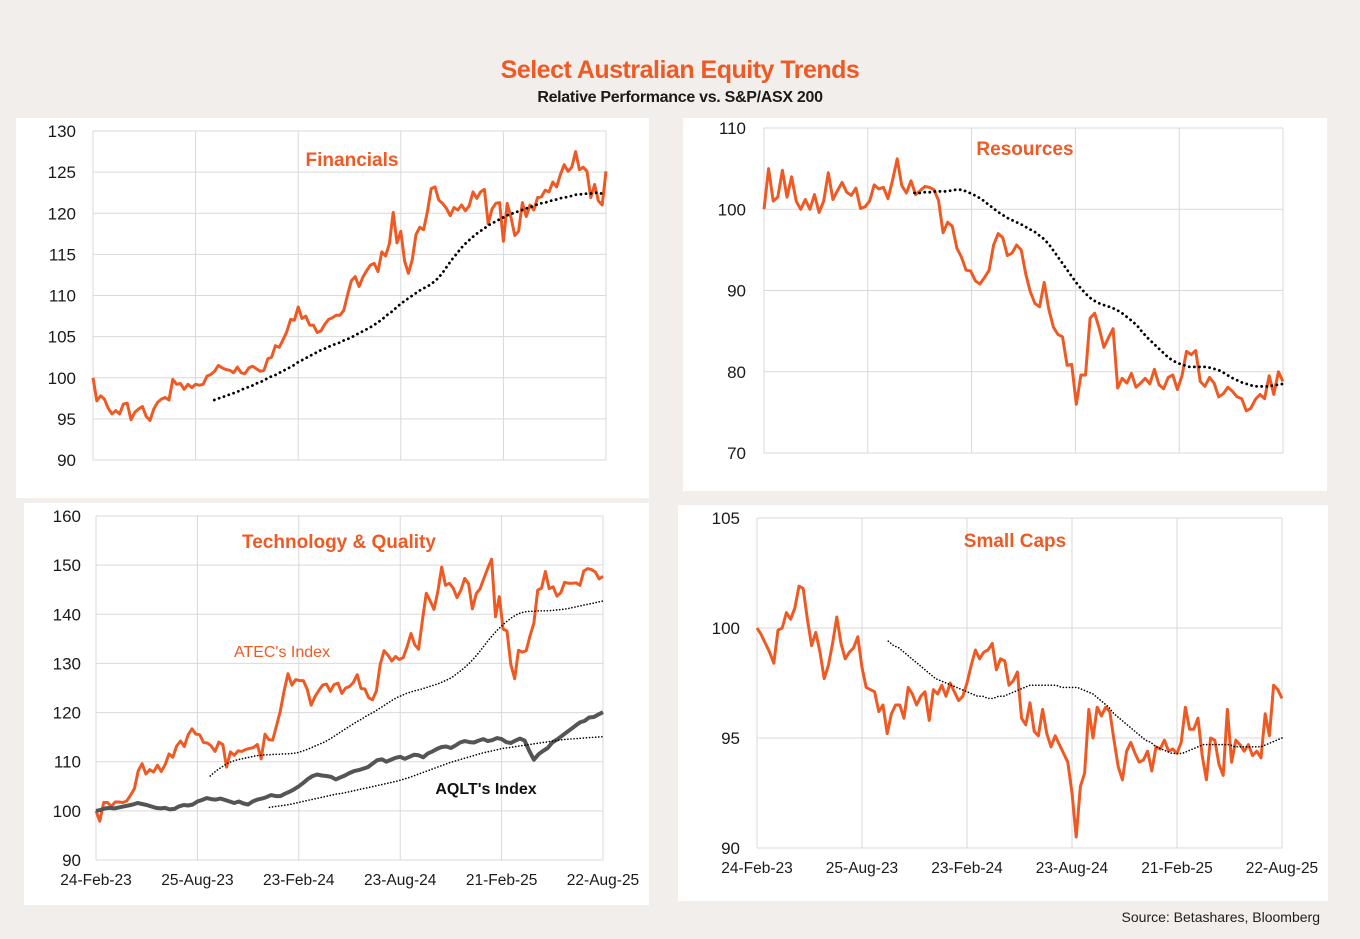 This screenshot has width=1360, height=939. Describe the element at coordinates (680, 70) in the screenshot. I see `page-title: Select Australian Equity Trends` at that location.